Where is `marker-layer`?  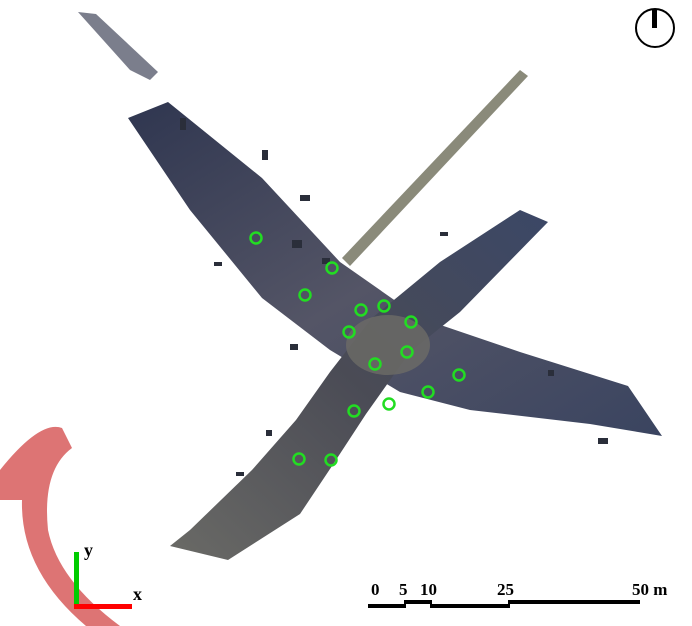 marker-layer is located at coordinates (357, 349).